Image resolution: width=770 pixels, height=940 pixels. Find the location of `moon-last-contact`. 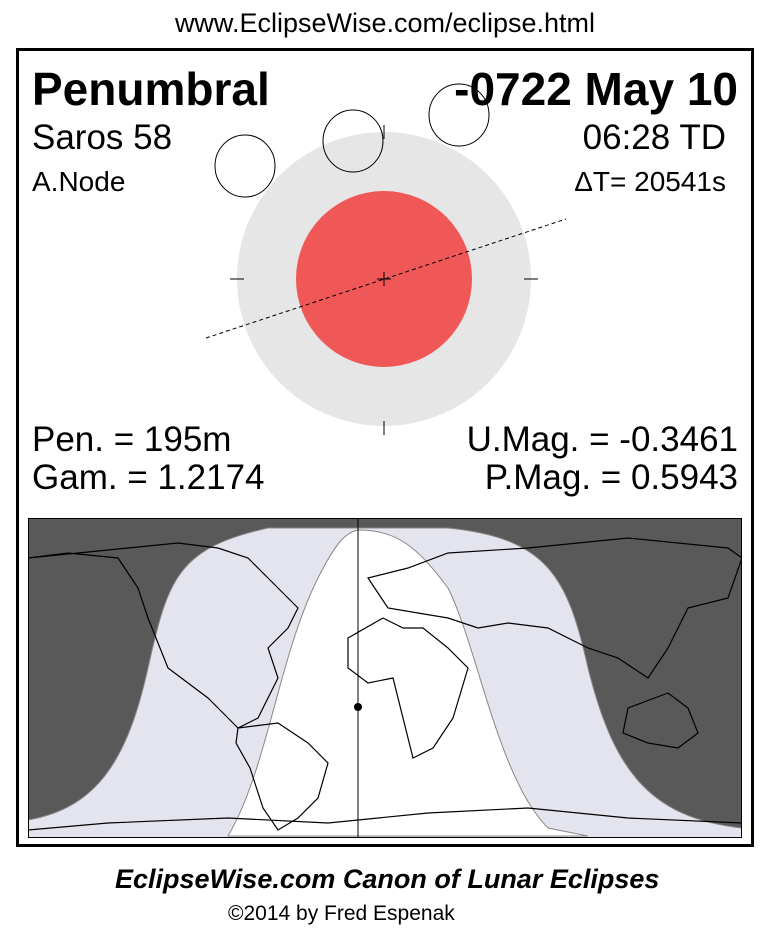

moon-last-contact is located at coordinates (459, 115).